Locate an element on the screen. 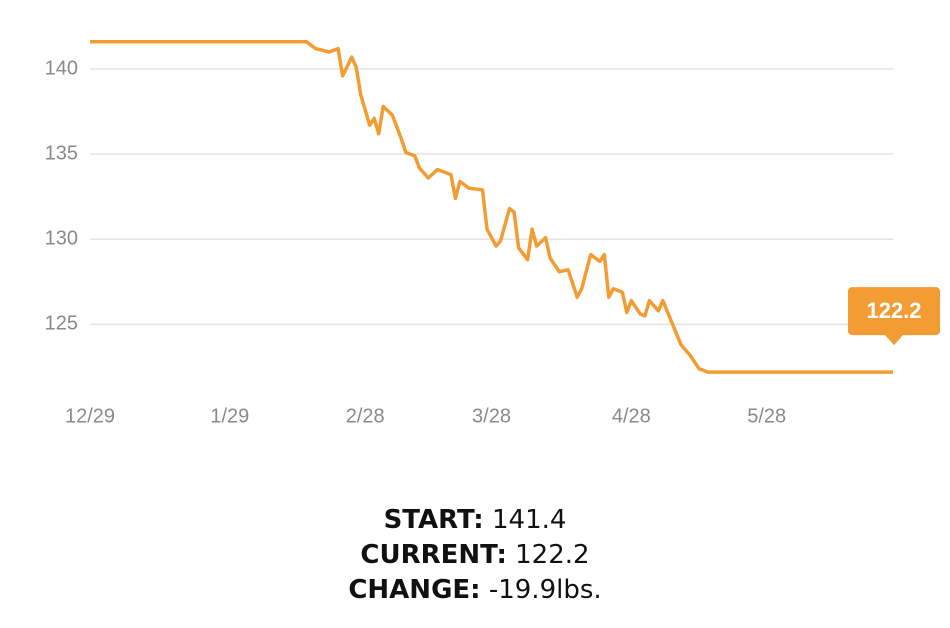  summary-value: 122.2 is located at coordinates (552, 555).